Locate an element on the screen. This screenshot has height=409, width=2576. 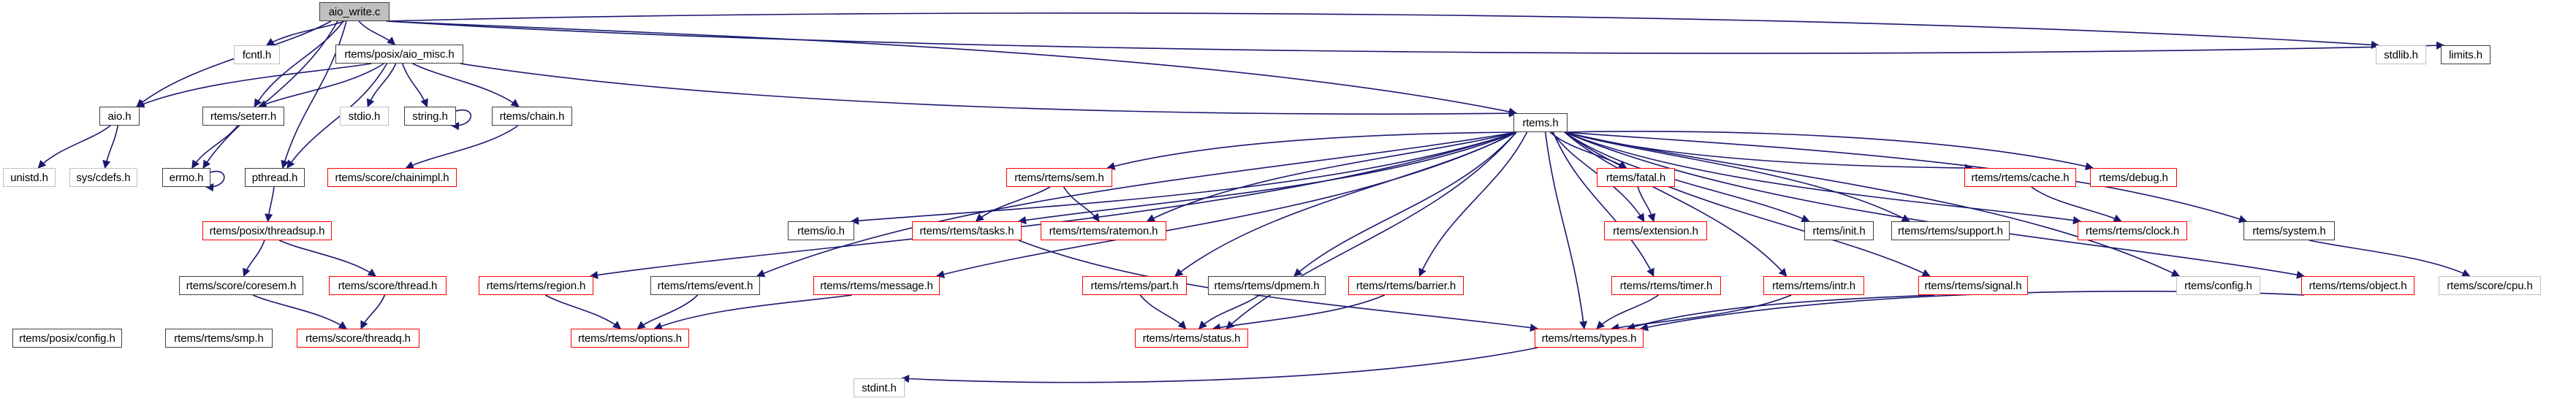
graph-node-label: rtems/rtems/signal.h is located at coordinates (1973, 285).